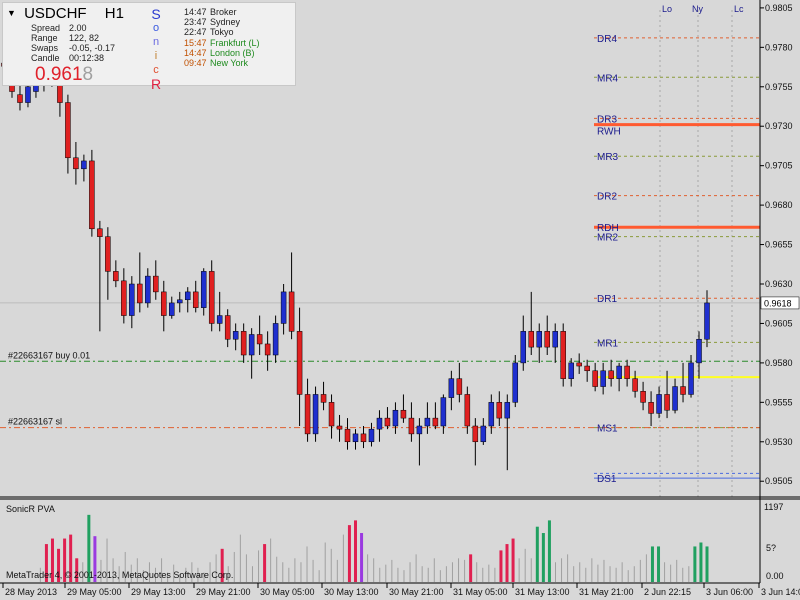  Describe the element at coordinates (779, 8) in the screenshot. I see `price-tick-label: 0.9805` at that location.